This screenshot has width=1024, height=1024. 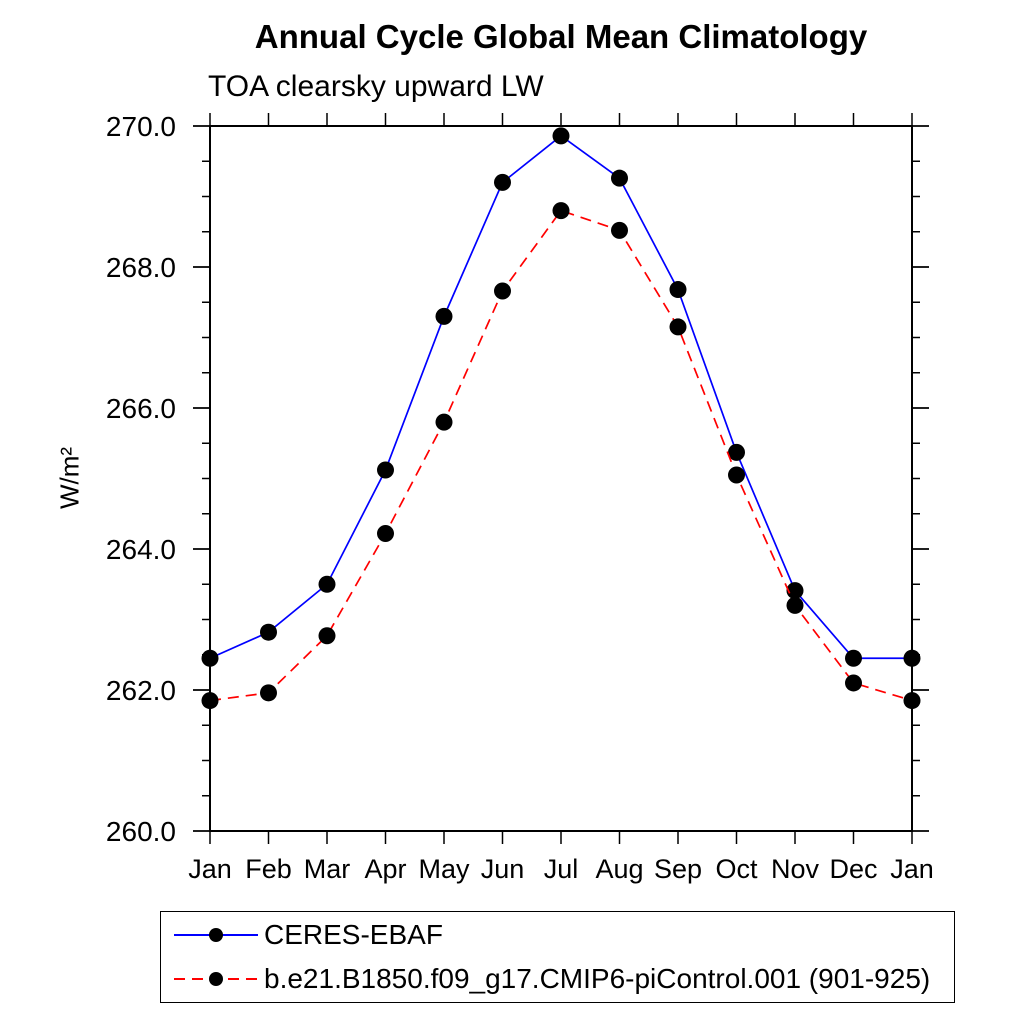 I want to click on legend-item-ceres-ebaf: CERES-EBAF, so click(x=563, y=935).